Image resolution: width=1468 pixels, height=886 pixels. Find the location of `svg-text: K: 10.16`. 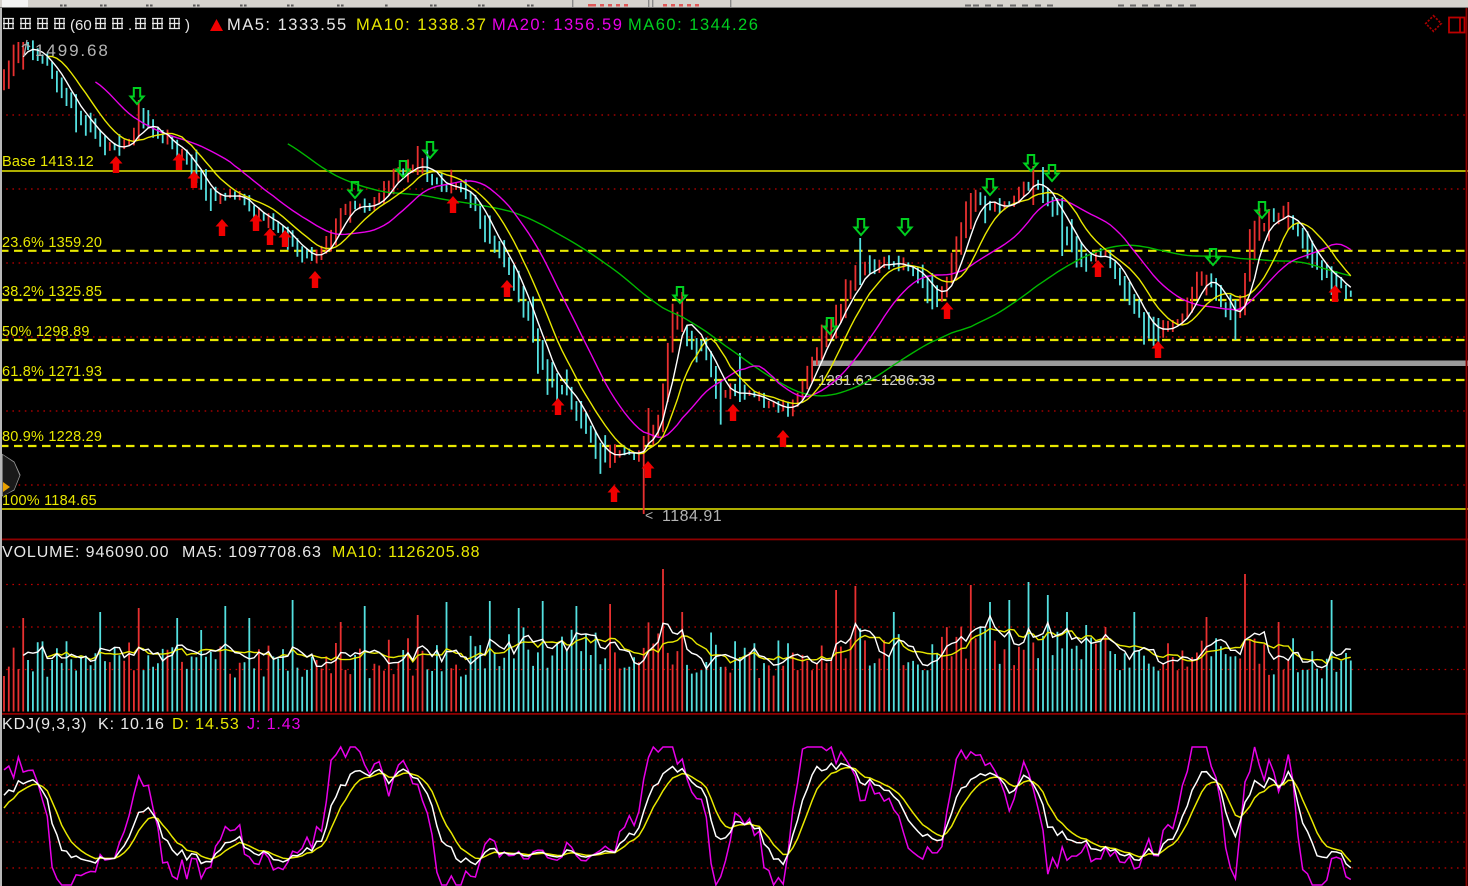

svg-text: K: 10.16 is located at coordinates (131, 724).